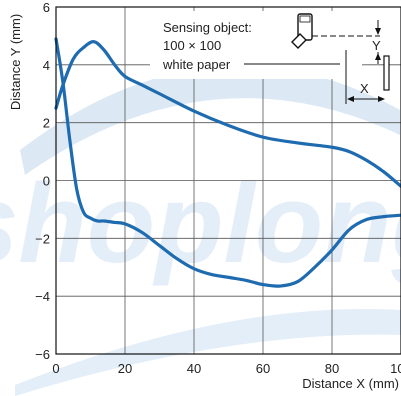 This screenshot has width=401, height=396. I want to click on y-tick-labels: −6 −4 −2 0 2 4 6, so click(42, 181).